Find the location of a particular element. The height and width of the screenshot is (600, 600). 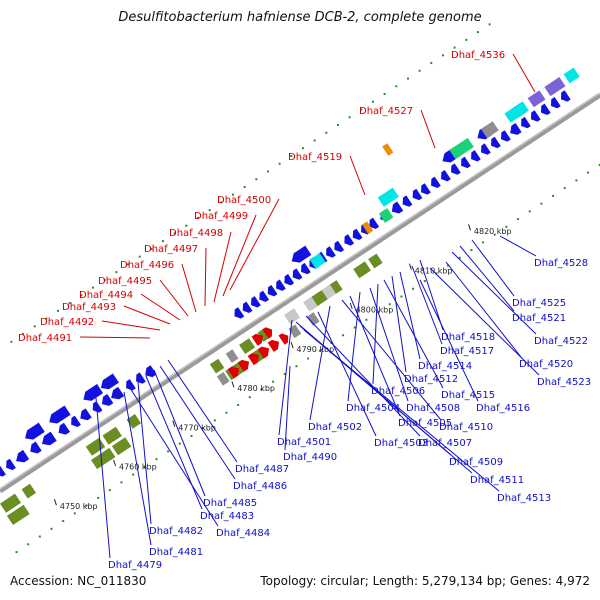

reverse-gene-label: Dhaf_4507 is located at coordinates (445, 443).